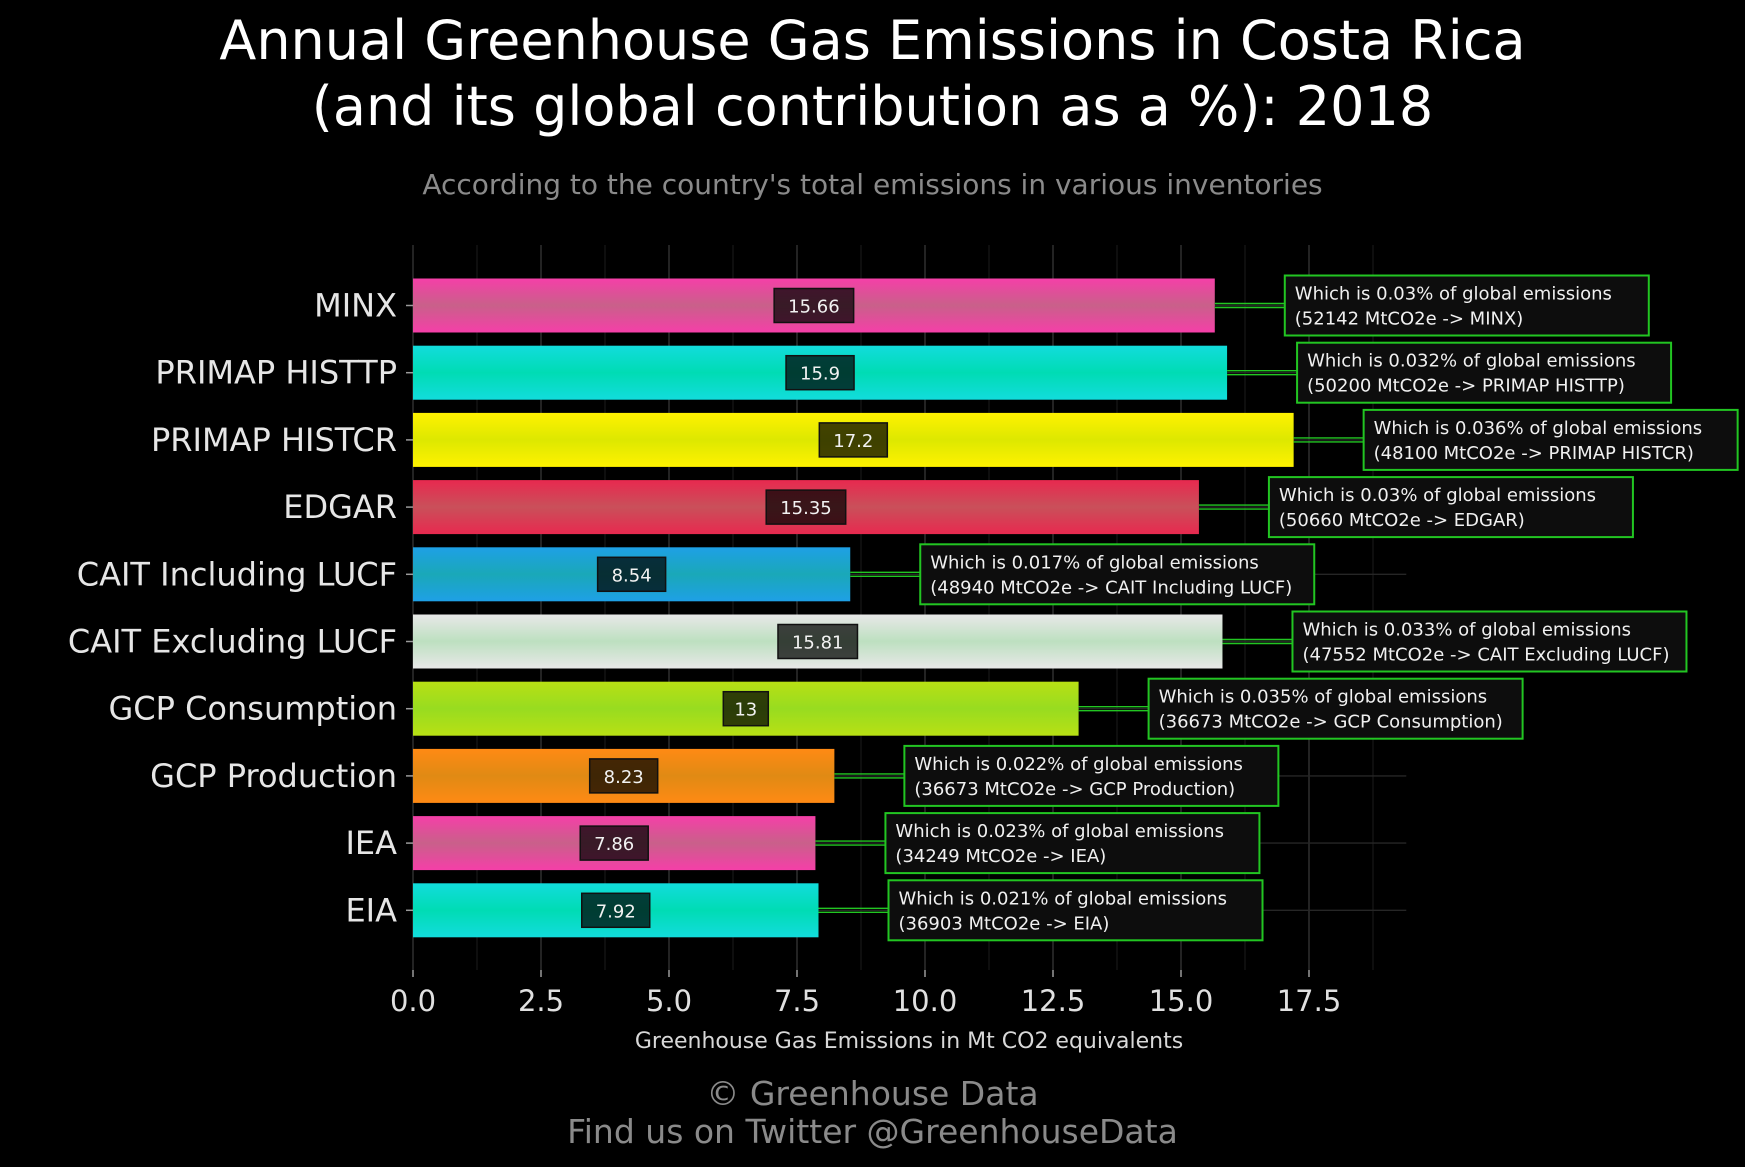 The image size is (1745, 1167). I want to click on annotation-text-line-2: (47552 MtCO2e -> CAIT Excluding LUCF), so click(1485, 655).